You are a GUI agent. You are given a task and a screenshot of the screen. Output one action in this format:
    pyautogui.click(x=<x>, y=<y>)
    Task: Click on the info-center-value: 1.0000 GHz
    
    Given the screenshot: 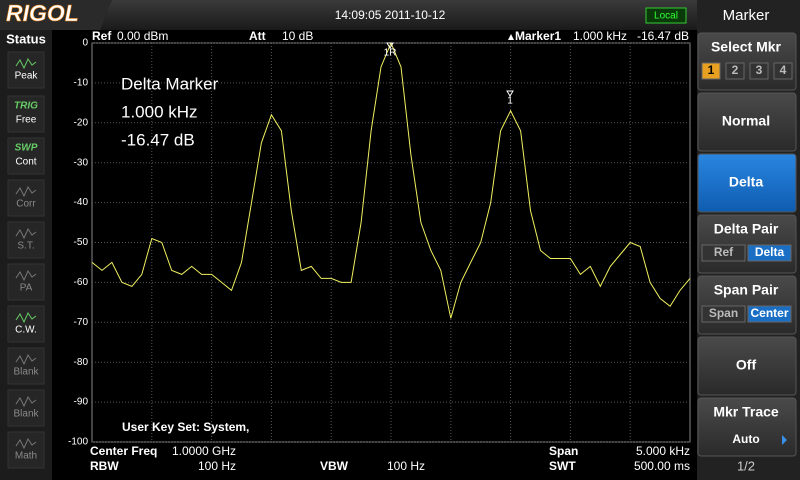 What is the action you would take?
    pyautogui.click(x=204, y=451)
    